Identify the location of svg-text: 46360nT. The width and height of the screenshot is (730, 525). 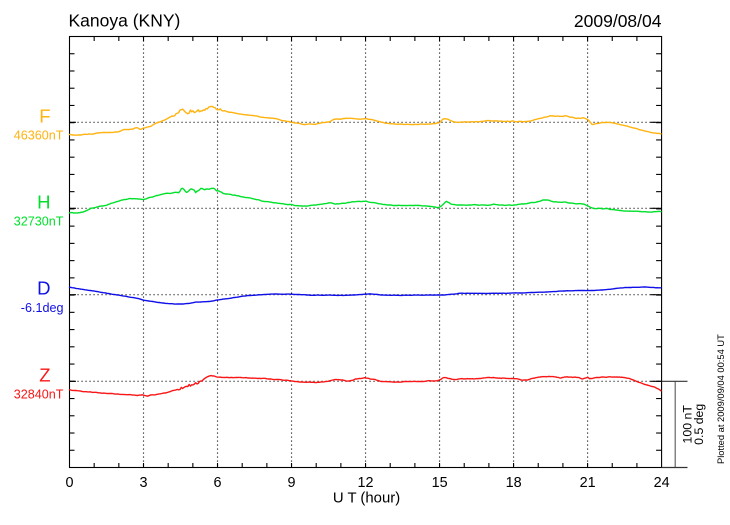
(39, 136).